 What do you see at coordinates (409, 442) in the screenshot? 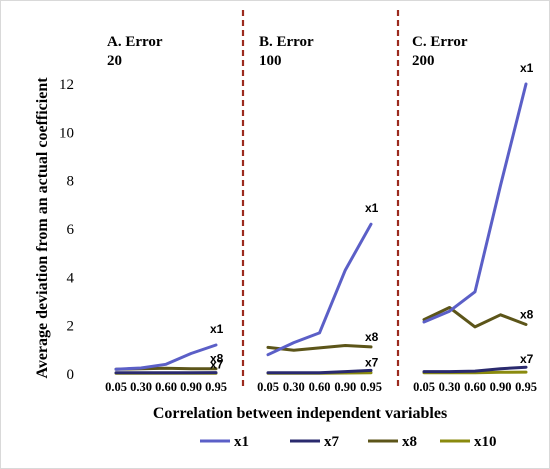
I see `legend-label: x8` at bounding box center [409, 442].